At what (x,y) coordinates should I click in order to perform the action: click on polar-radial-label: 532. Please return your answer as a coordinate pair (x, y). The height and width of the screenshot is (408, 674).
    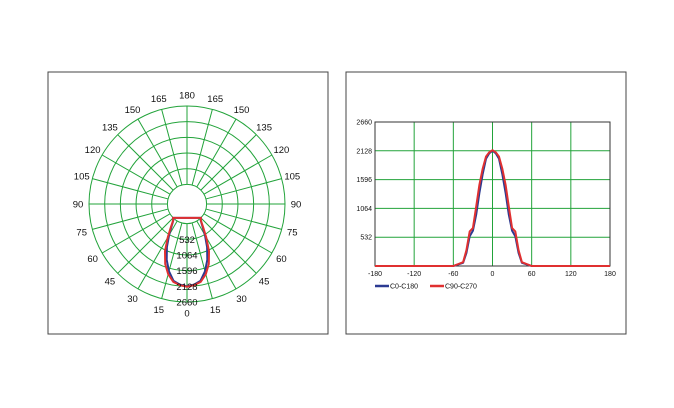
    Looking at the image, I should click on (187, 240).